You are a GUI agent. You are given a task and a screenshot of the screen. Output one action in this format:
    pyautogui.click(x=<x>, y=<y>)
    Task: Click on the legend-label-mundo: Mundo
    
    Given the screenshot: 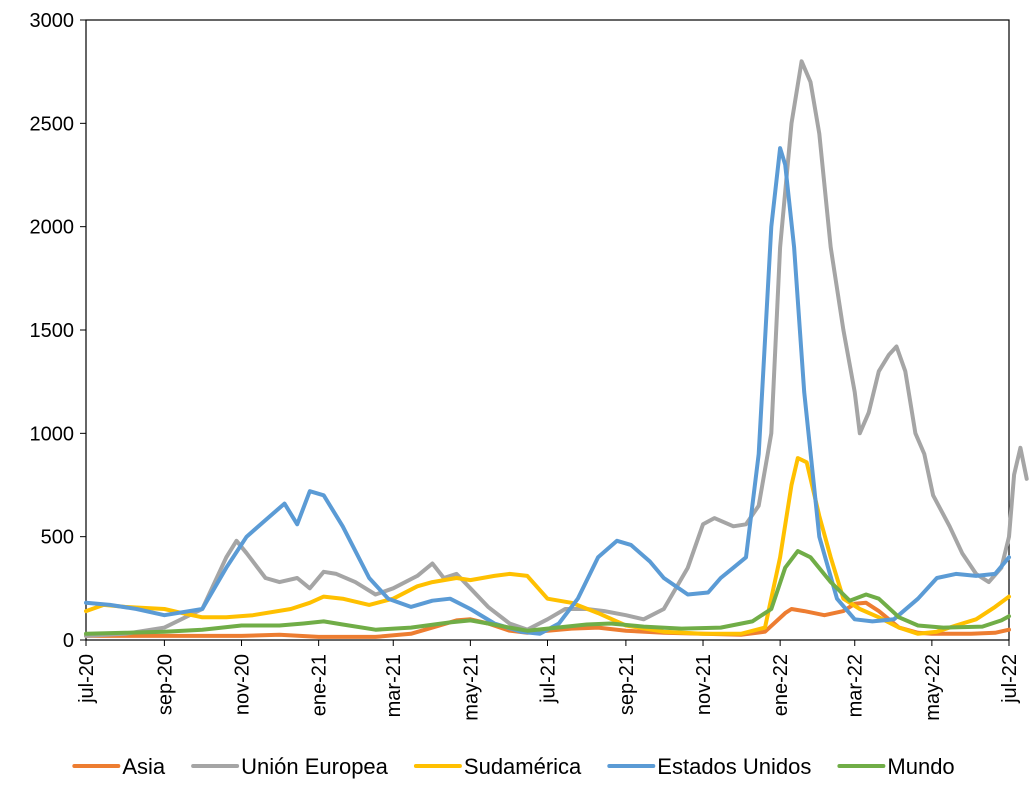 What is the action you would take?
    pyautogui.click(x=920, y=766)
    